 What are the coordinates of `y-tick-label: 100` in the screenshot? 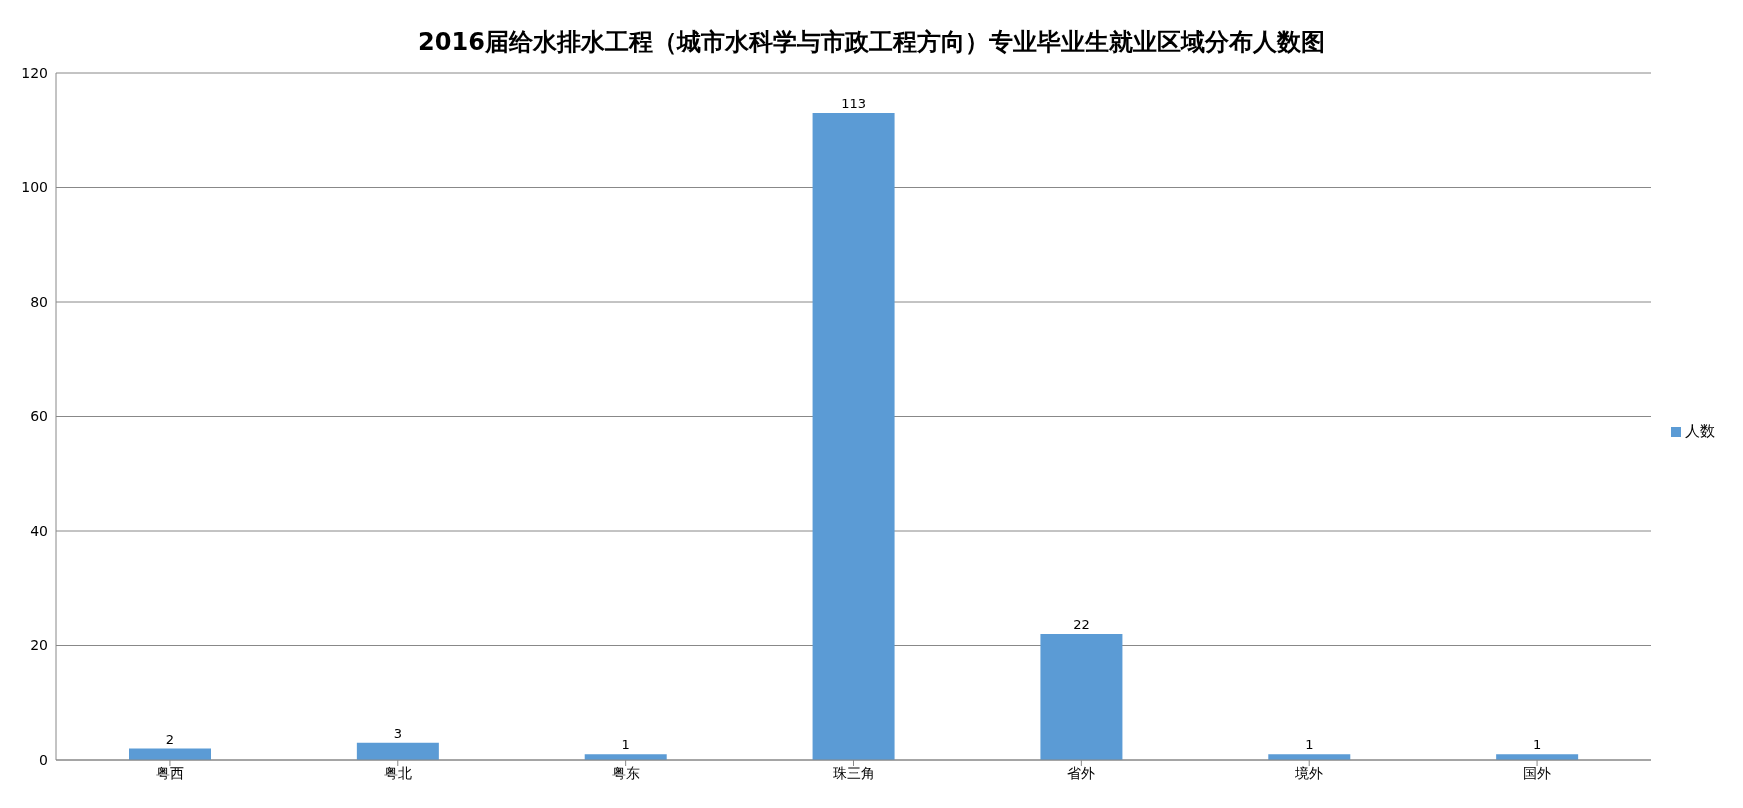 It's located at (34, 187).